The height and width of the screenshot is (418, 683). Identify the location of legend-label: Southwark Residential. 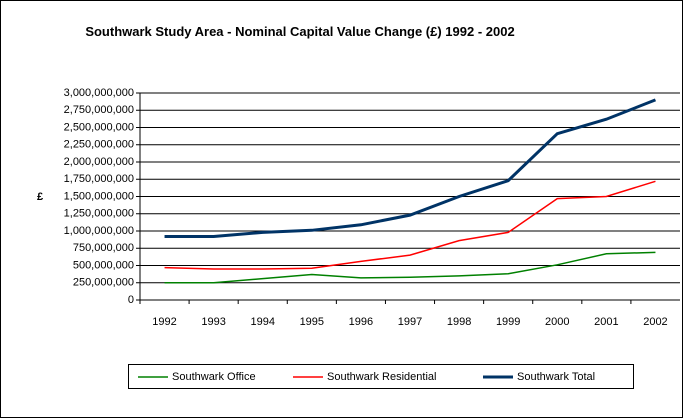
(381, 377).